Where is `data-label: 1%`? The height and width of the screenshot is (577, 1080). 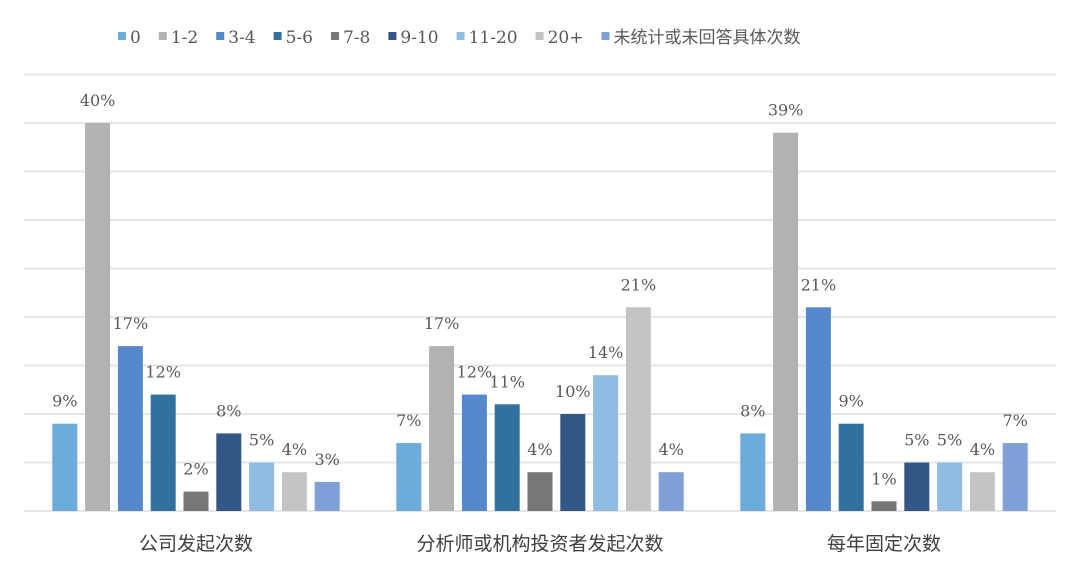
data-label: 1% is located at coordinates (883, 478).